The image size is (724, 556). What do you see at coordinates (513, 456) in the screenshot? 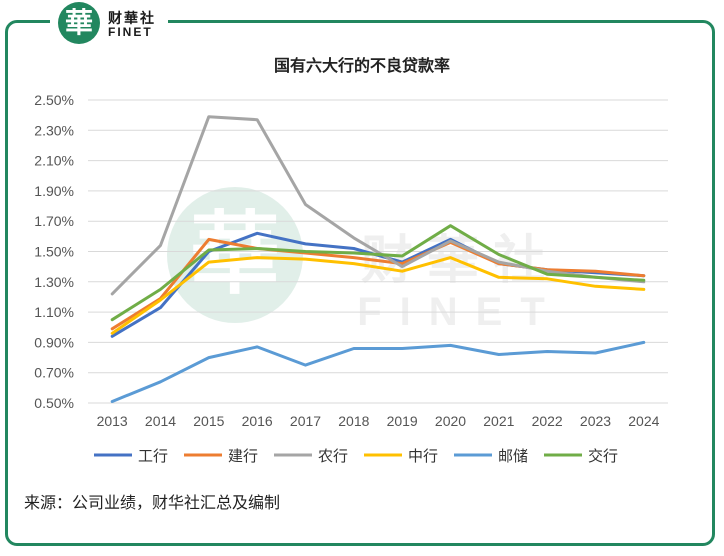
I see `legend-label: 邮储` at bounding box center [513, 456].